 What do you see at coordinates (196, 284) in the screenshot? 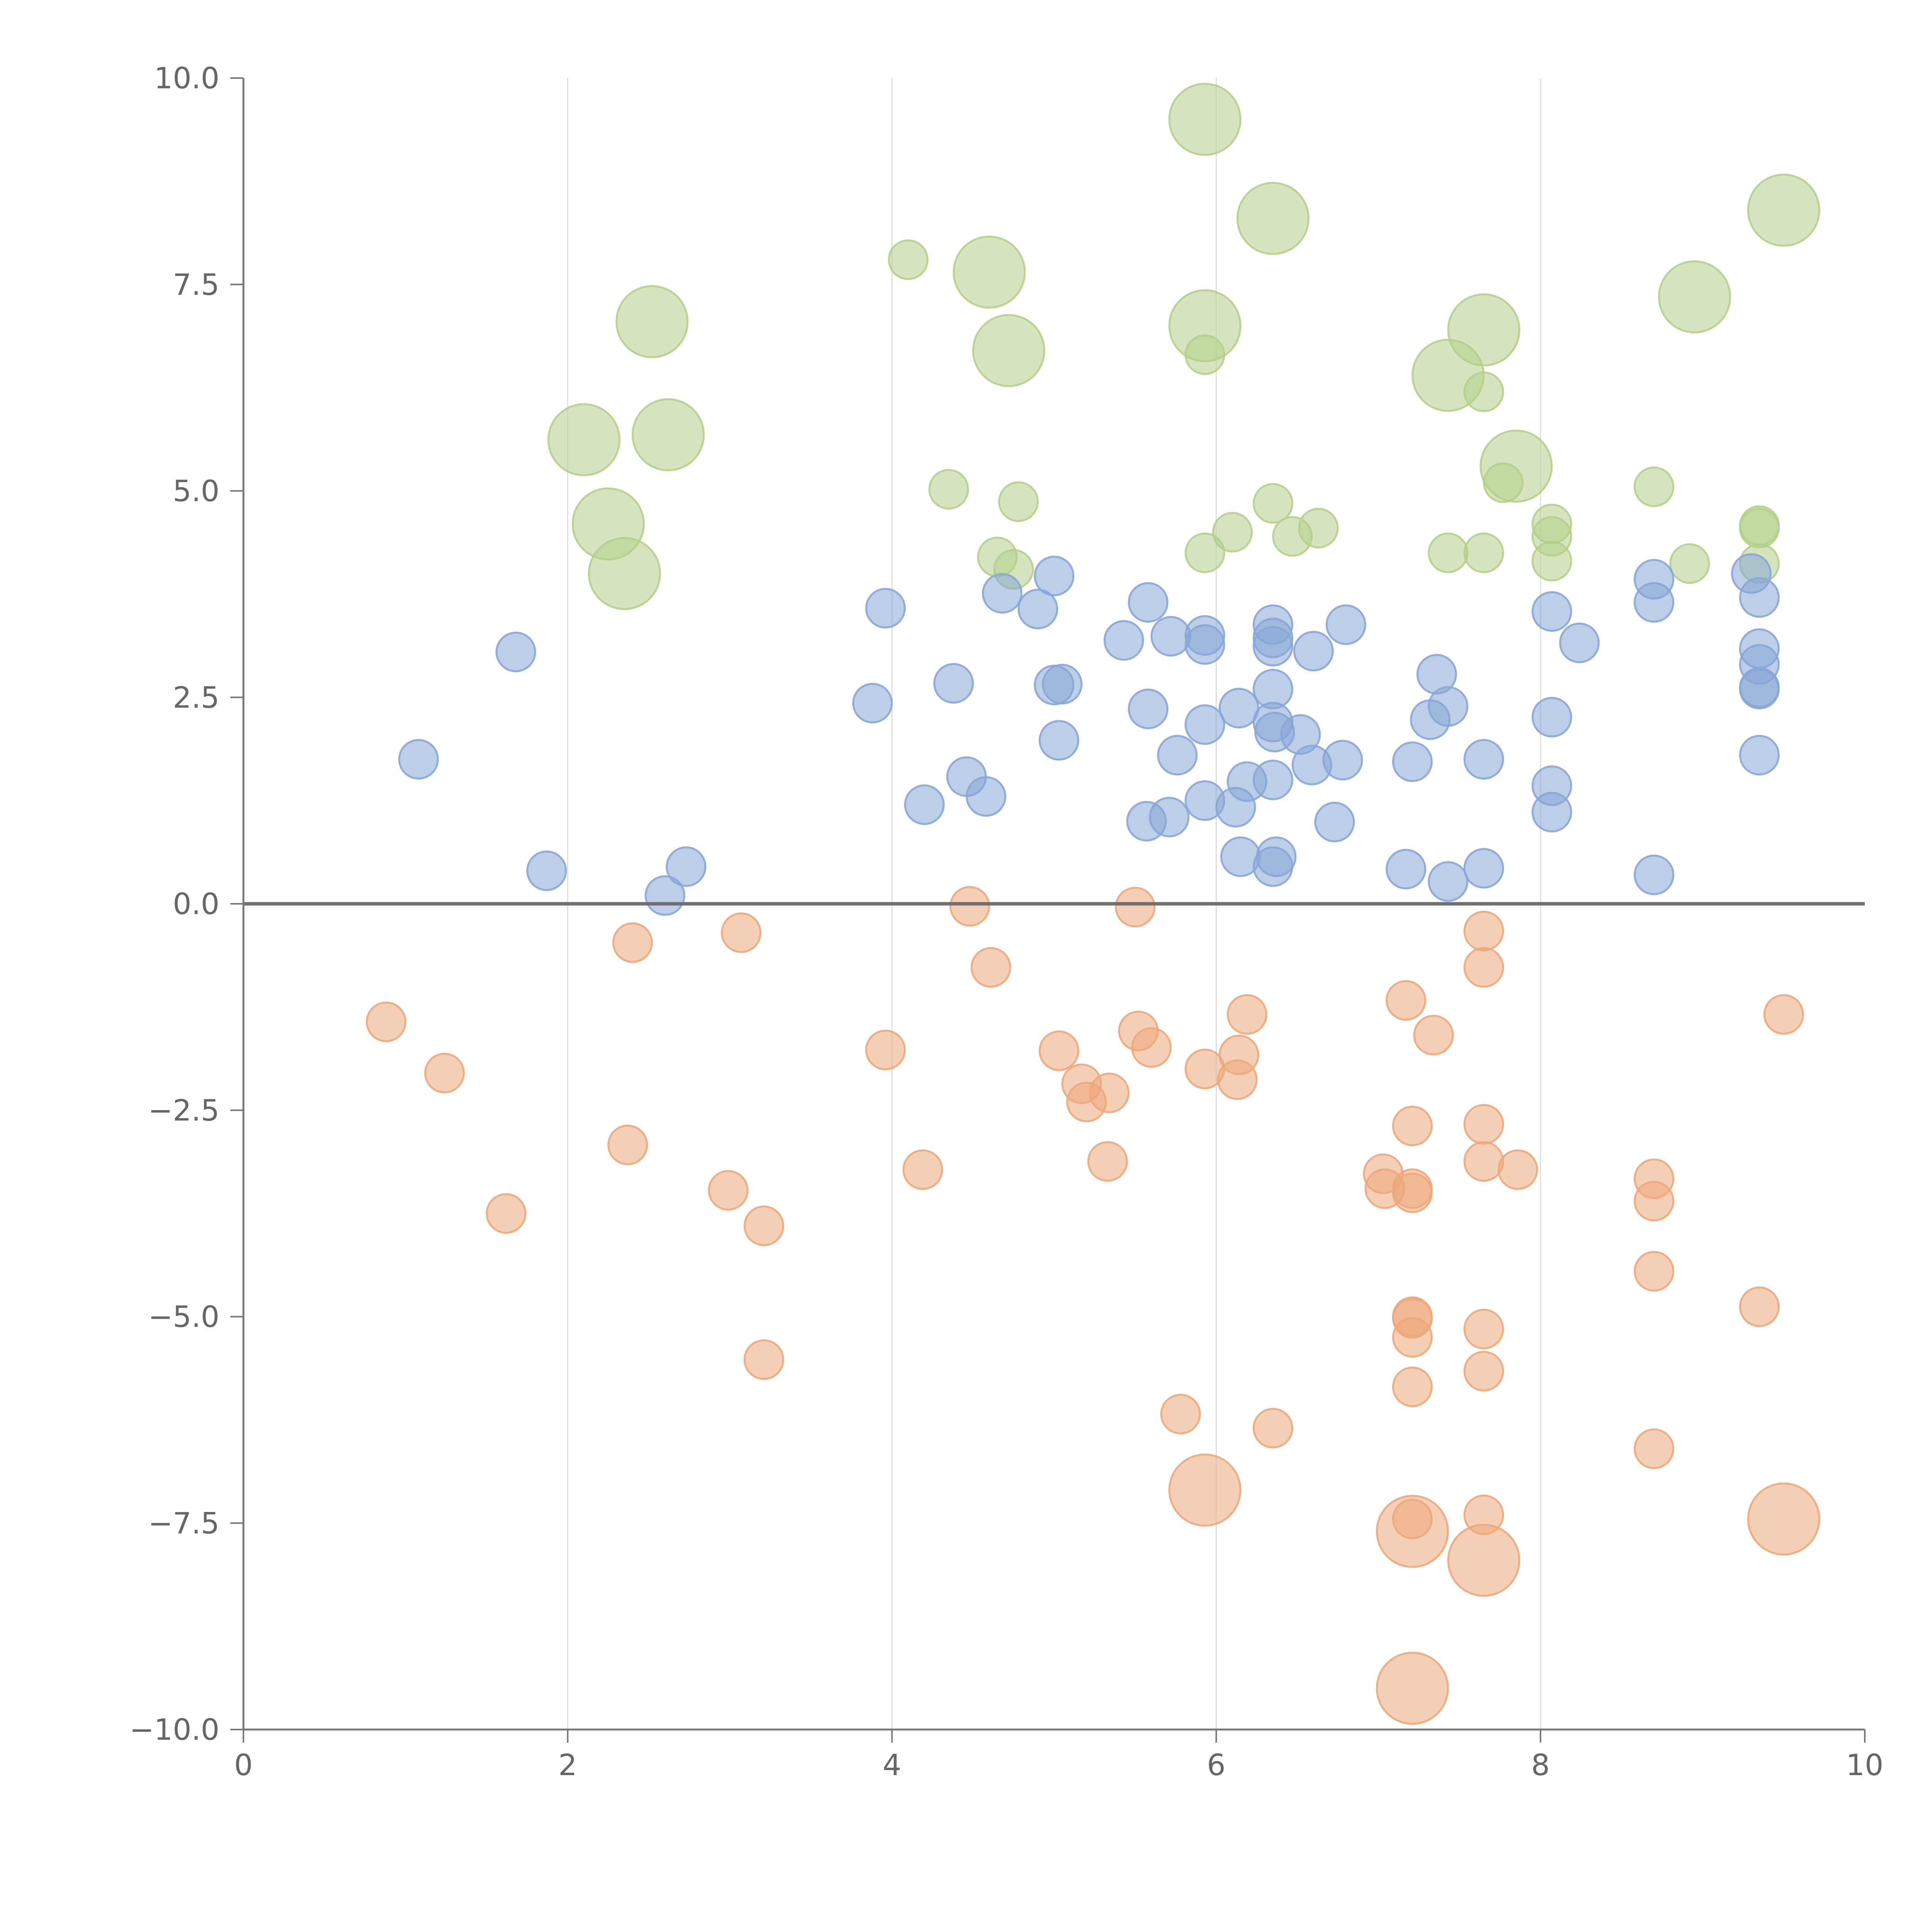
I see `y-tick-label: 7.5` at bounding box center [196, 284].